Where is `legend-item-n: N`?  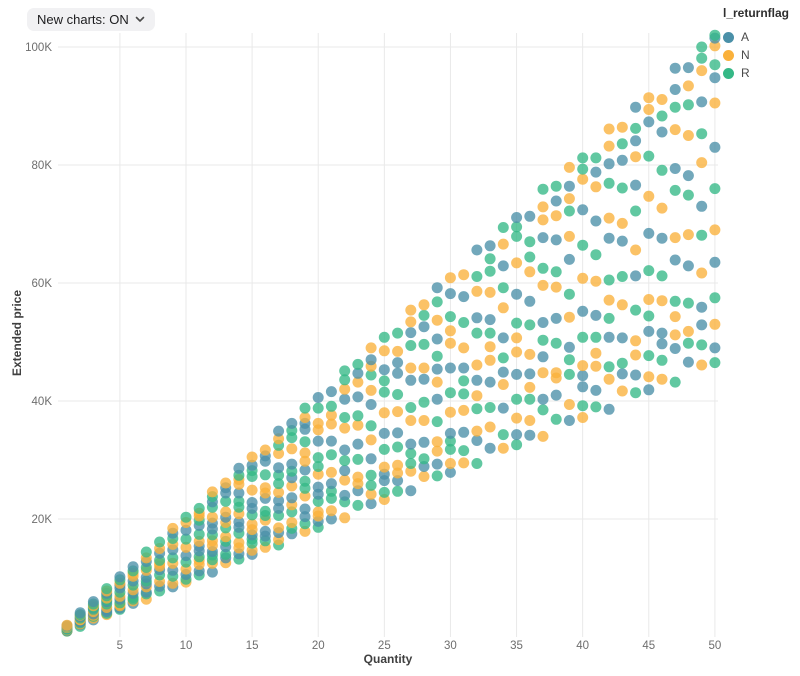 legend-item-n: N is located at coordinates (760, 55).